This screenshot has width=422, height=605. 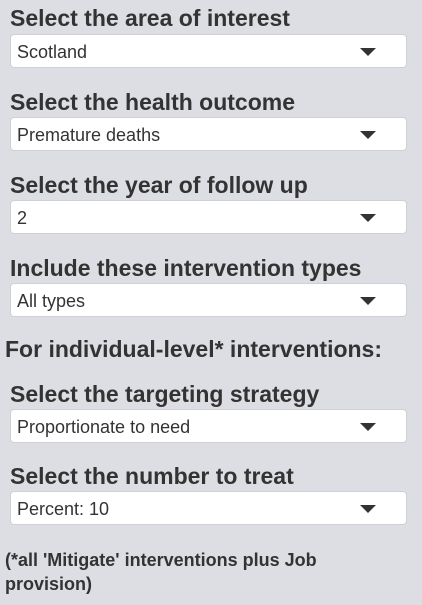 I want to click on targeting-strategy-select: Proportionate to need, so click(x=208, y=426).